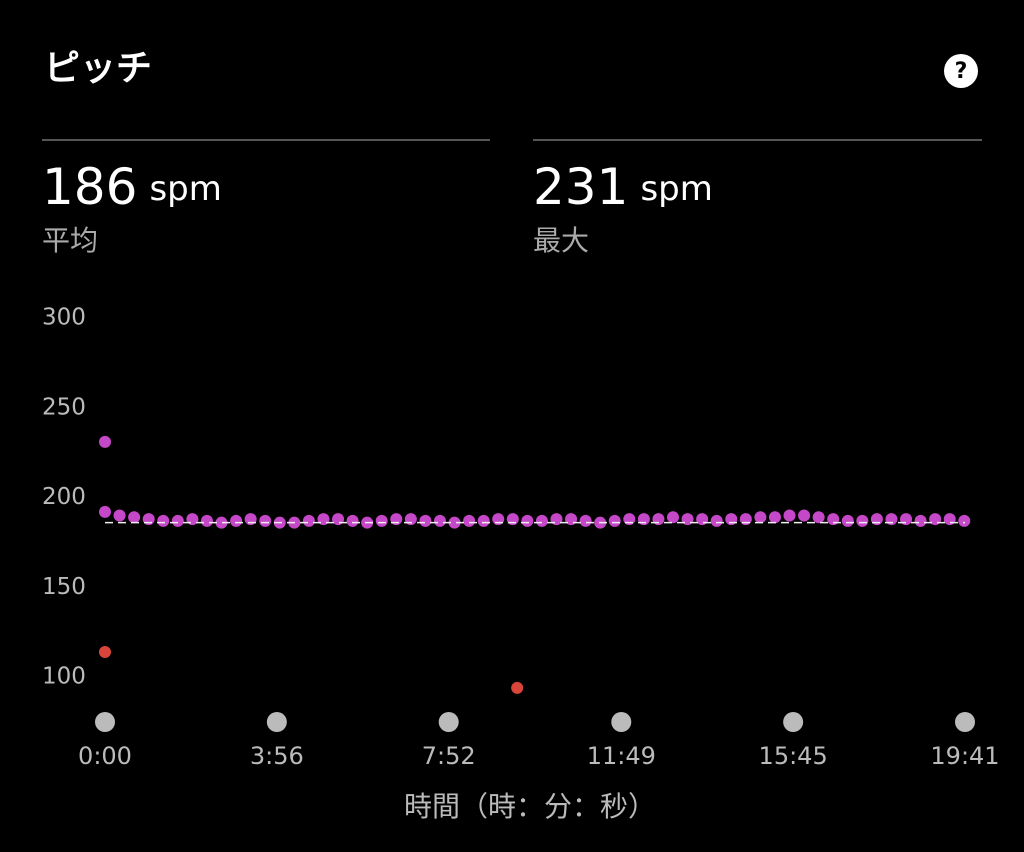 This screenshot has width=1024, height=852. I want to click on x-tick-label: 0:00, so click(105, 756).